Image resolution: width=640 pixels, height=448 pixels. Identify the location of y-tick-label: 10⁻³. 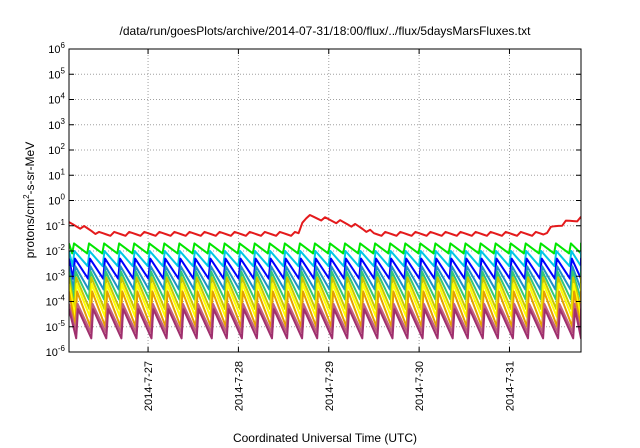
(56, 275).